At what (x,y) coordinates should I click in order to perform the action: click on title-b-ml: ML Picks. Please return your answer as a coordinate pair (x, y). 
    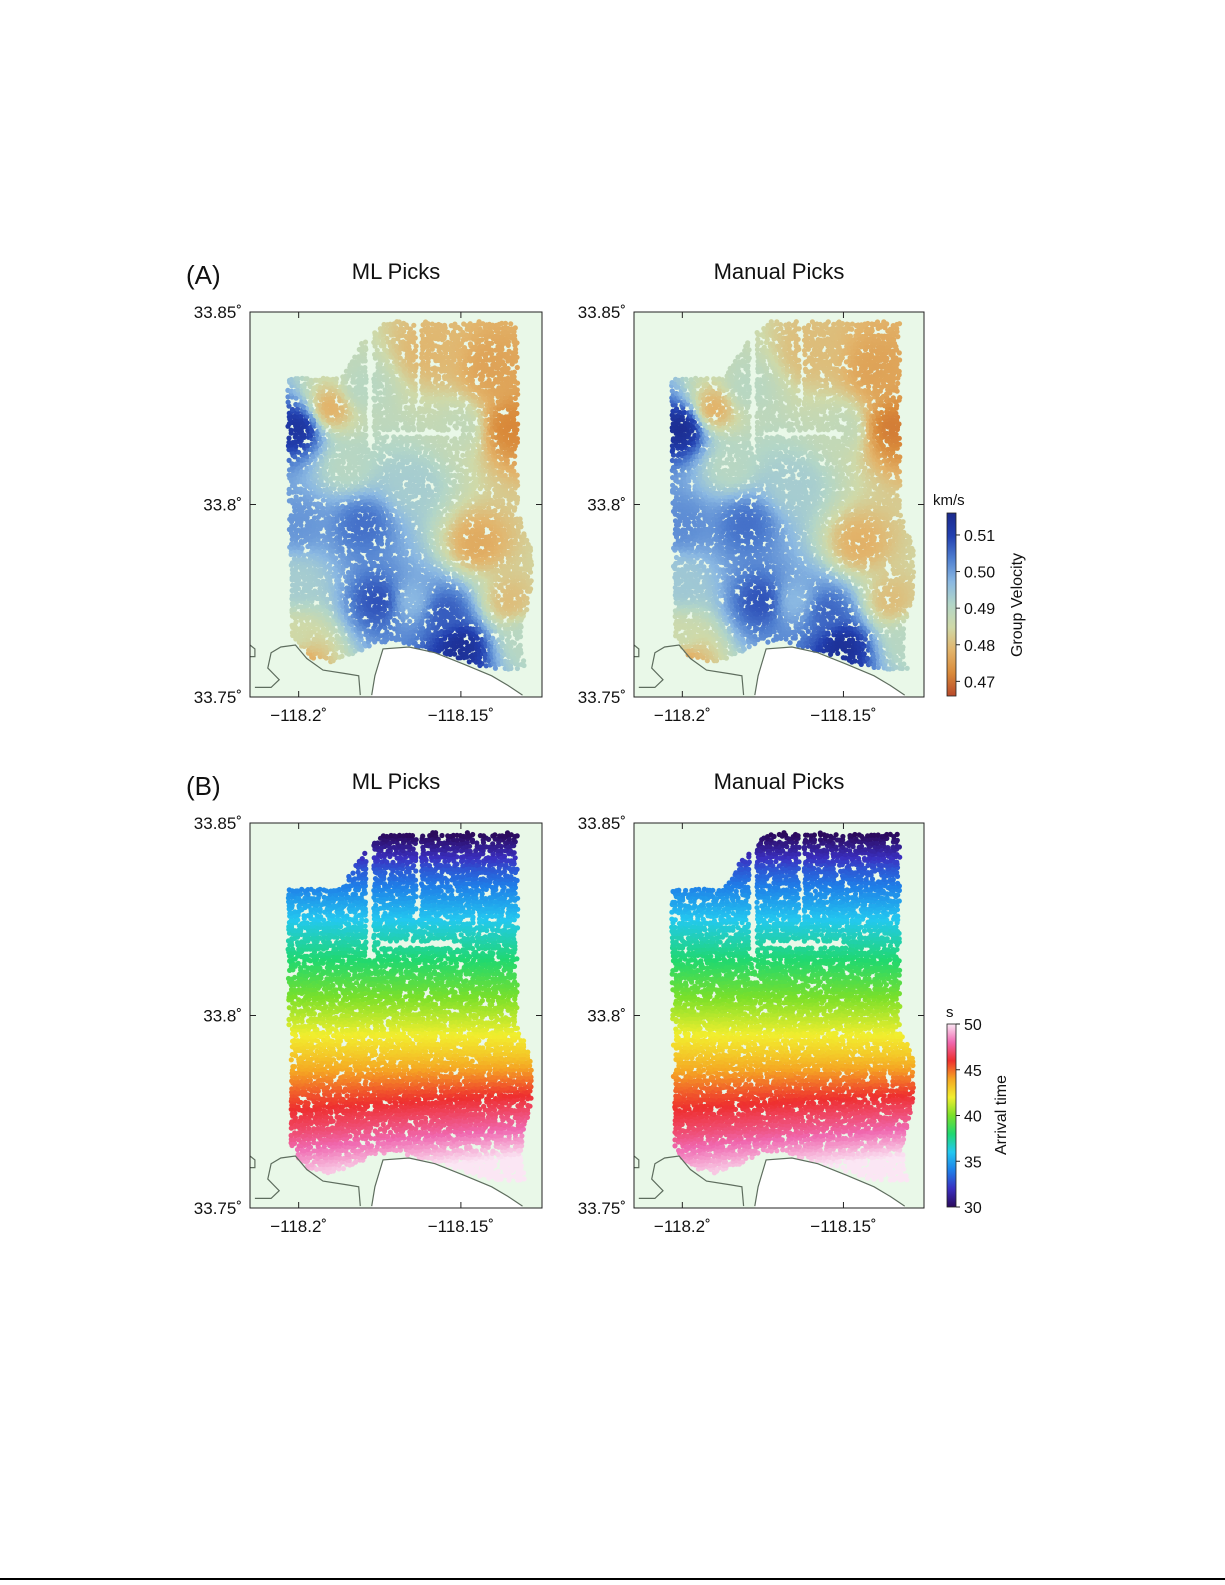
    Looking at the image, I should click on (396, 781).